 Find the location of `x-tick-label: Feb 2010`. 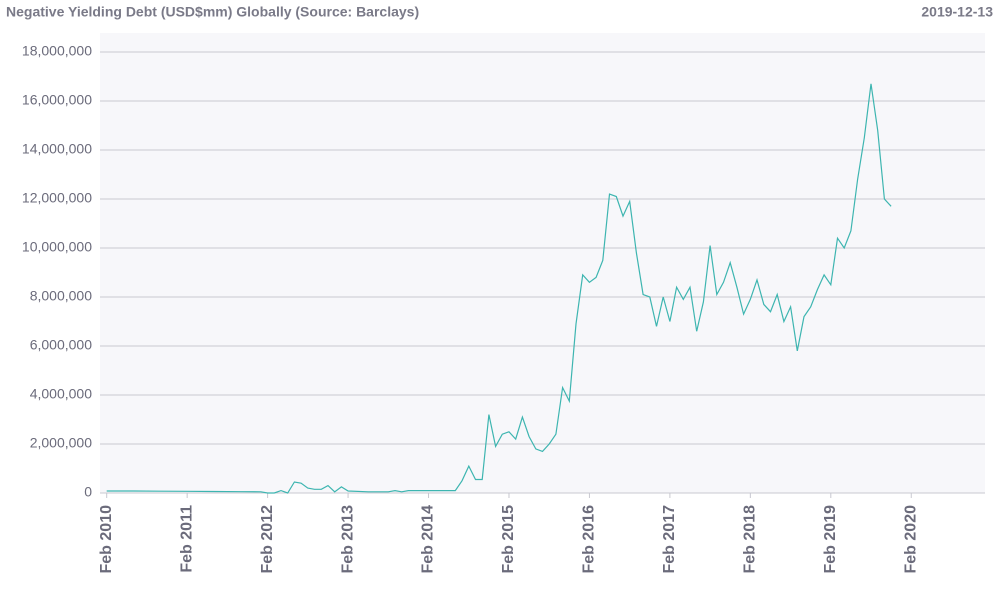

x-tick-label: Feb 2010 is located at coordinates (106, 539).